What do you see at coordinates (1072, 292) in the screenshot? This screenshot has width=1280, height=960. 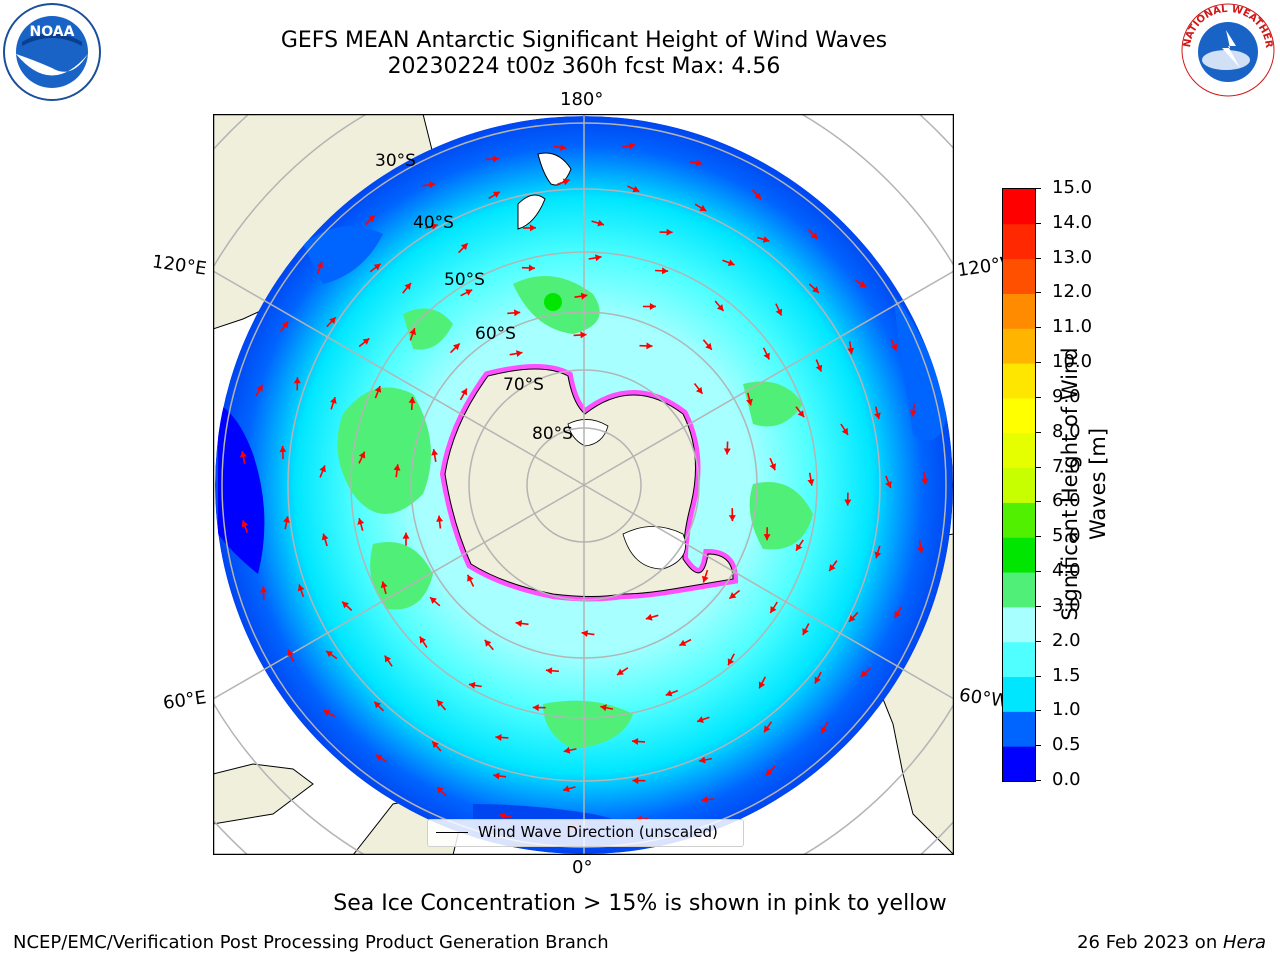 I see `colorbar-tick-label: 12.0` at bounding box center [1072, 292].